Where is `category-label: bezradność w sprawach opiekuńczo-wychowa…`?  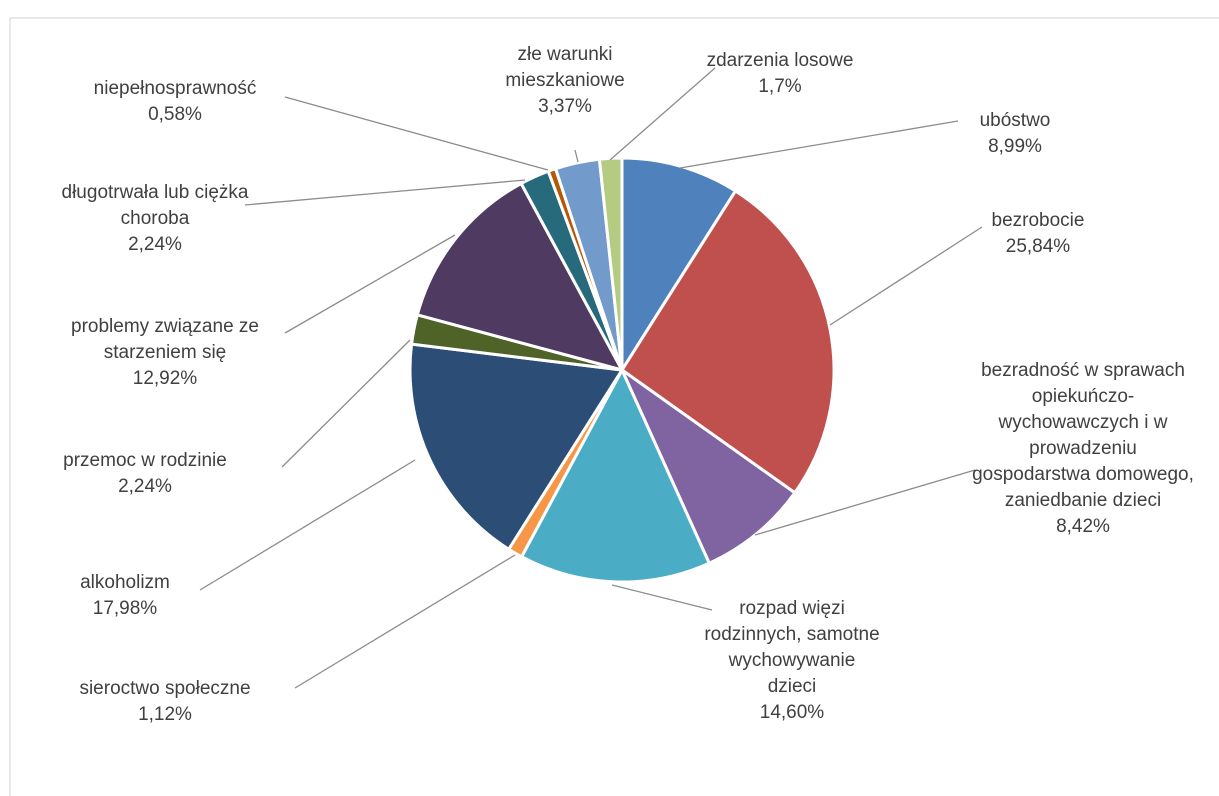 category-label: bezradność w sprawach opiekuńczo-wychowa… is located at coordinates (1083, 435).